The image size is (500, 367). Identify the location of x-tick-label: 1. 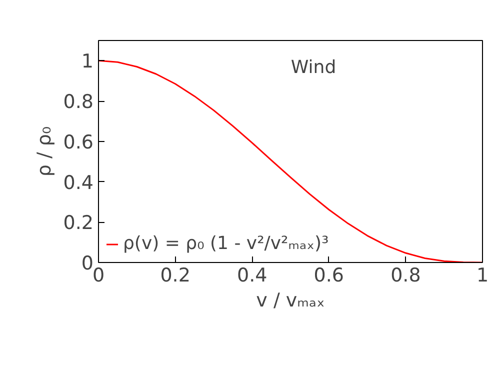
(482, 275).